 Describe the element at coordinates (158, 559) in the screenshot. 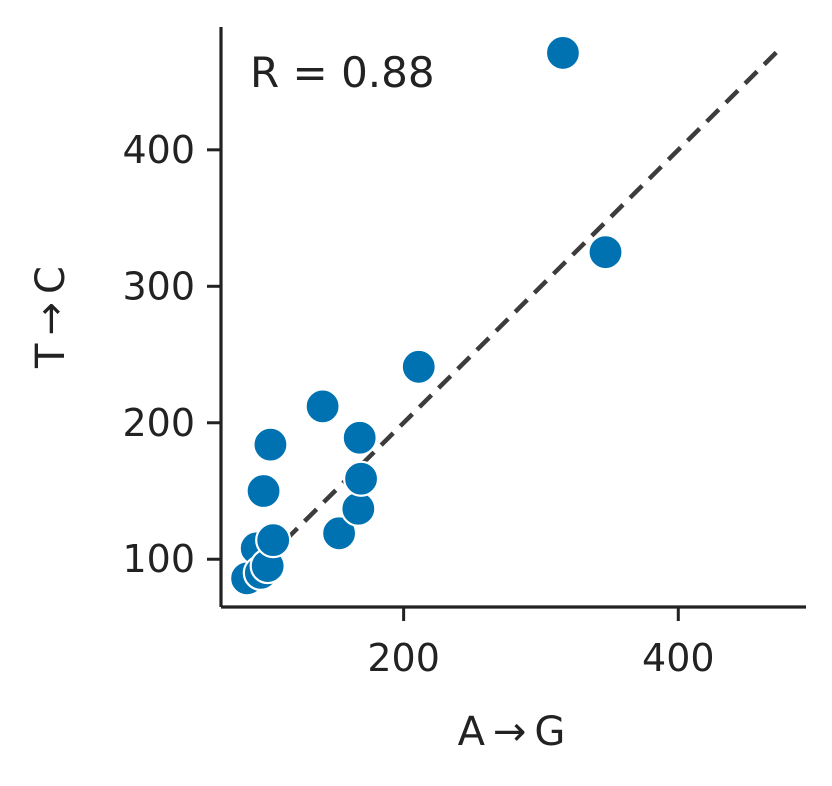

I see `y-tick-label: 100` at that location.